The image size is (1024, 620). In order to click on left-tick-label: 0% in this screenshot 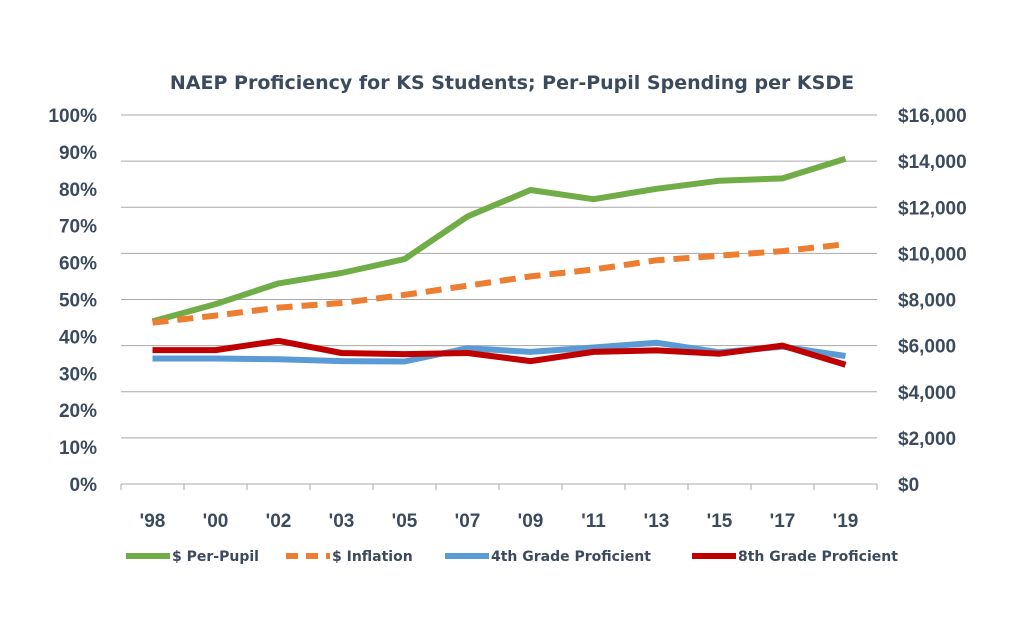, I will do `click(84, 485)`.